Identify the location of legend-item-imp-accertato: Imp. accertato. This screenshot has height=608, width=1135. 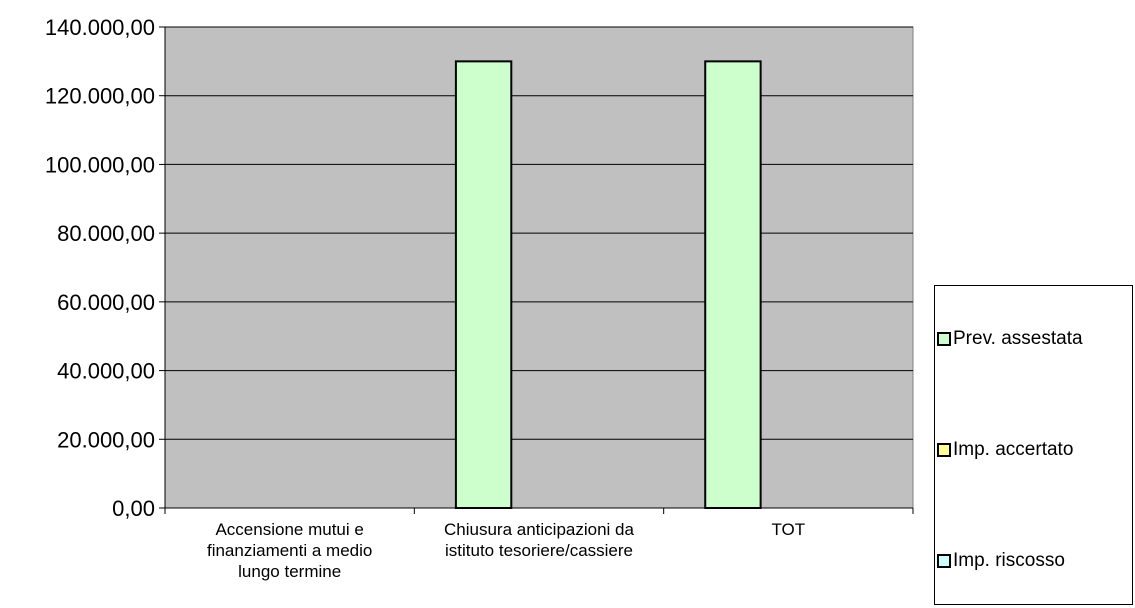
(1004, 450).